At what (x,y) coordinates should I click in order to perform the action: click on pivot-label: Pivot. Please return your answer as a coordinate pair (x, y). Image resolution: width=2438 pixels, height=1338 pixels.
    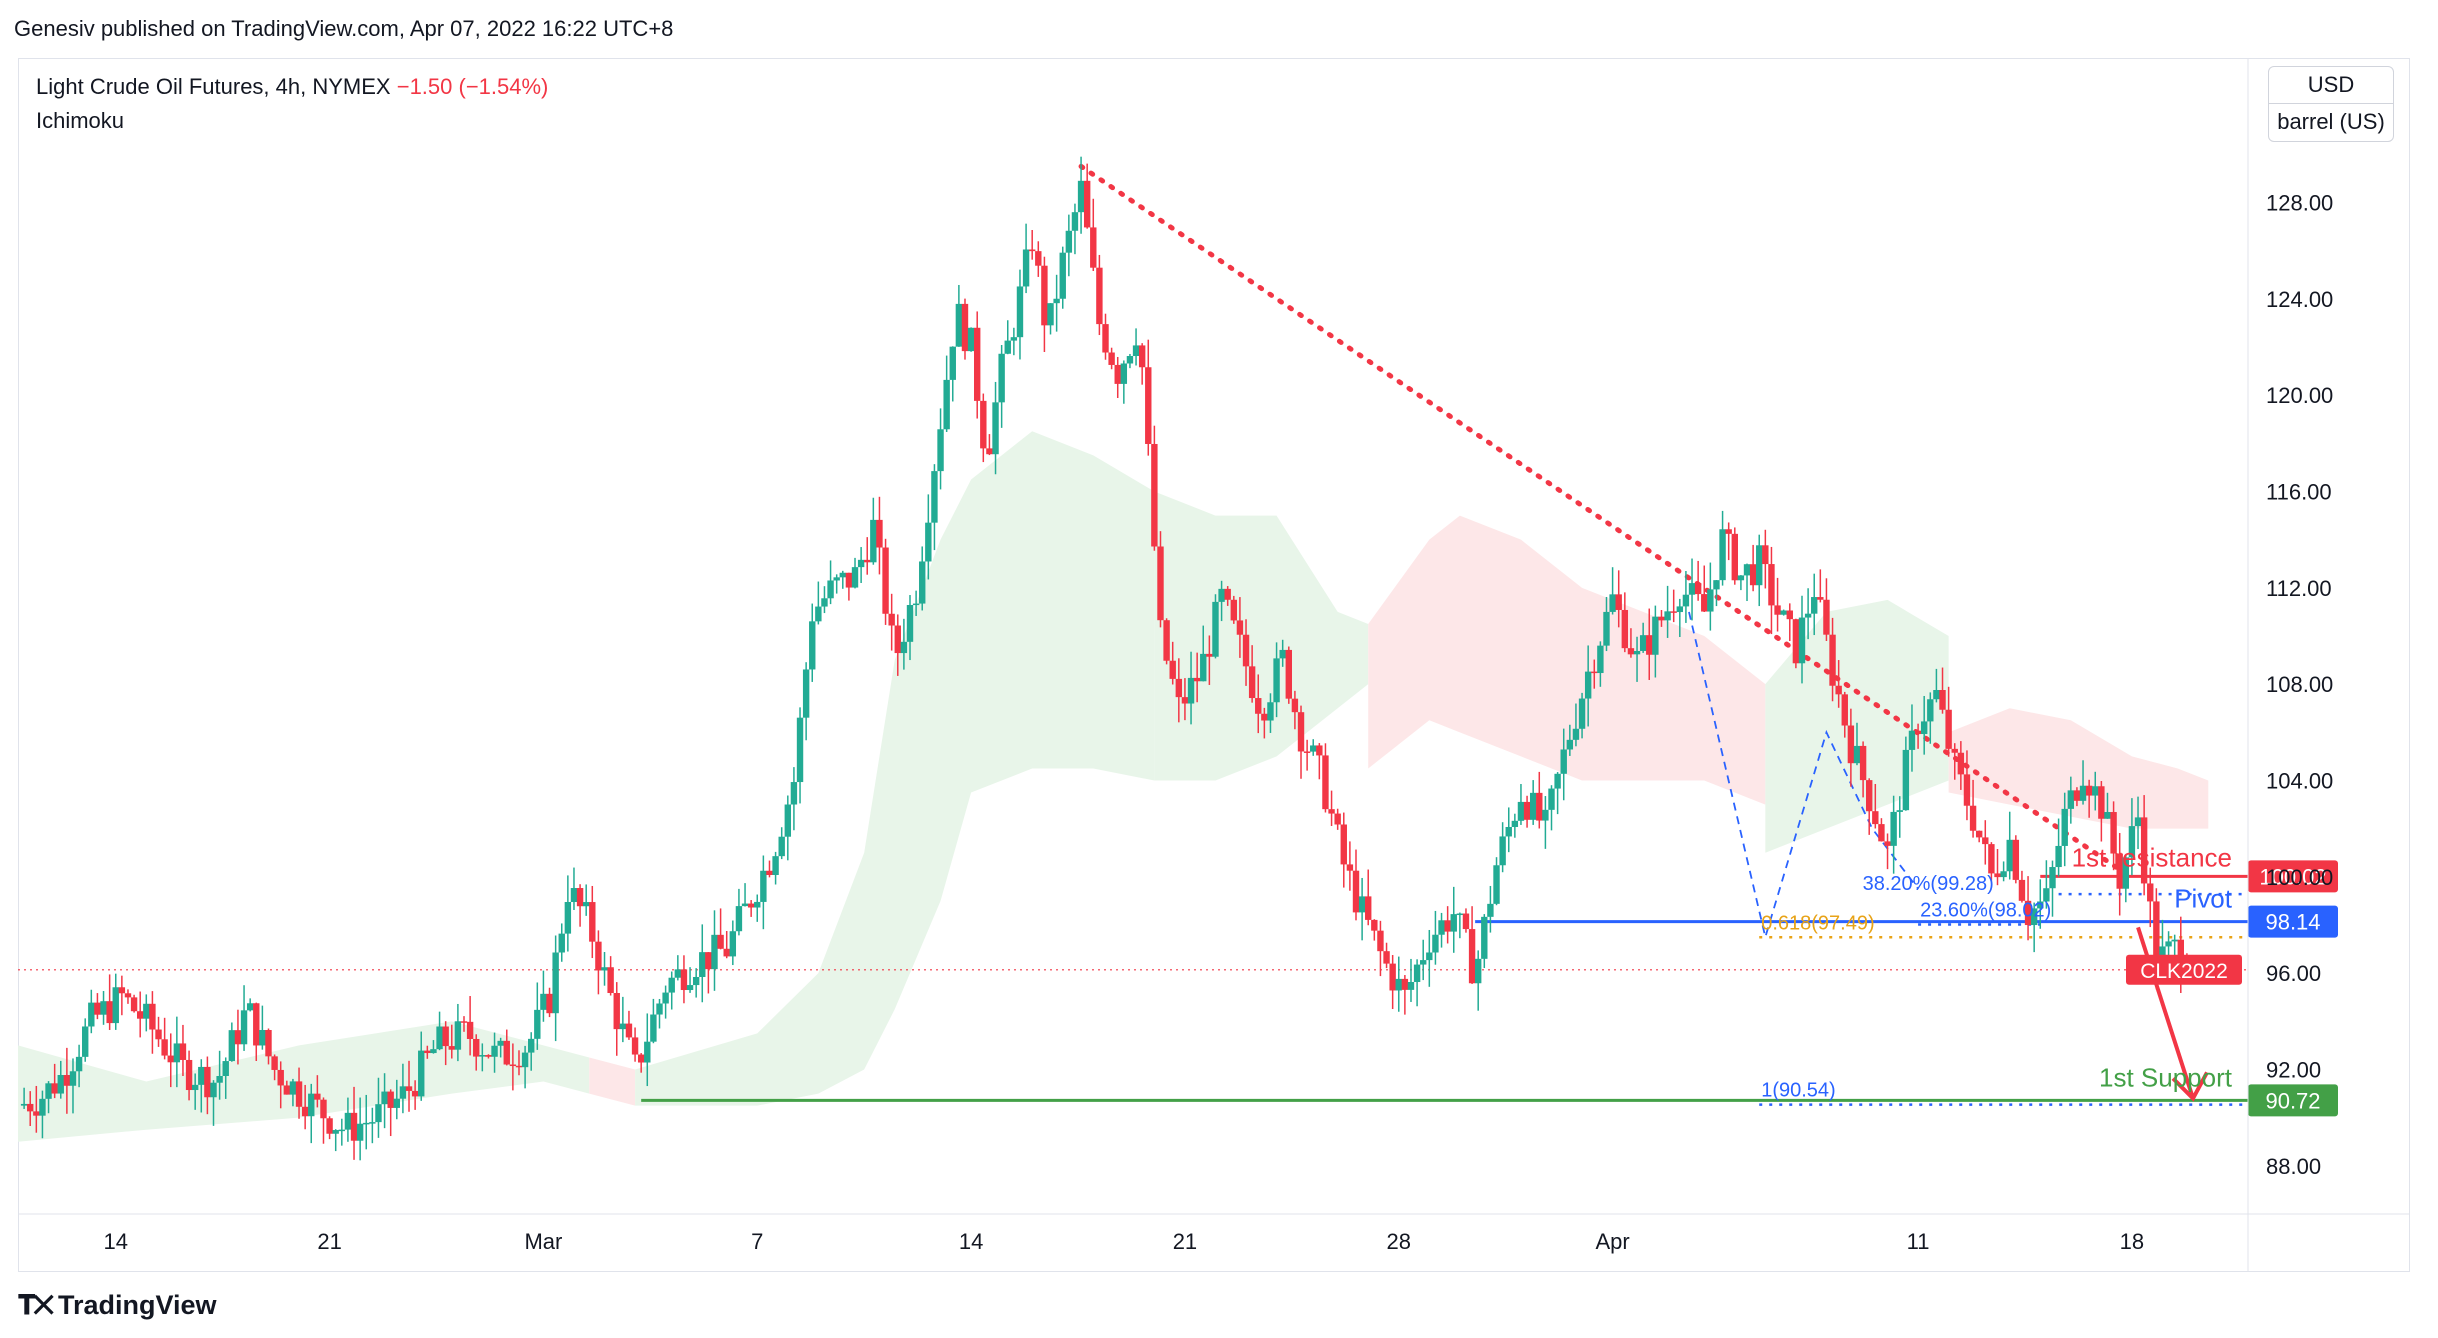
    Looking at the image, I should click on (2203, 899).